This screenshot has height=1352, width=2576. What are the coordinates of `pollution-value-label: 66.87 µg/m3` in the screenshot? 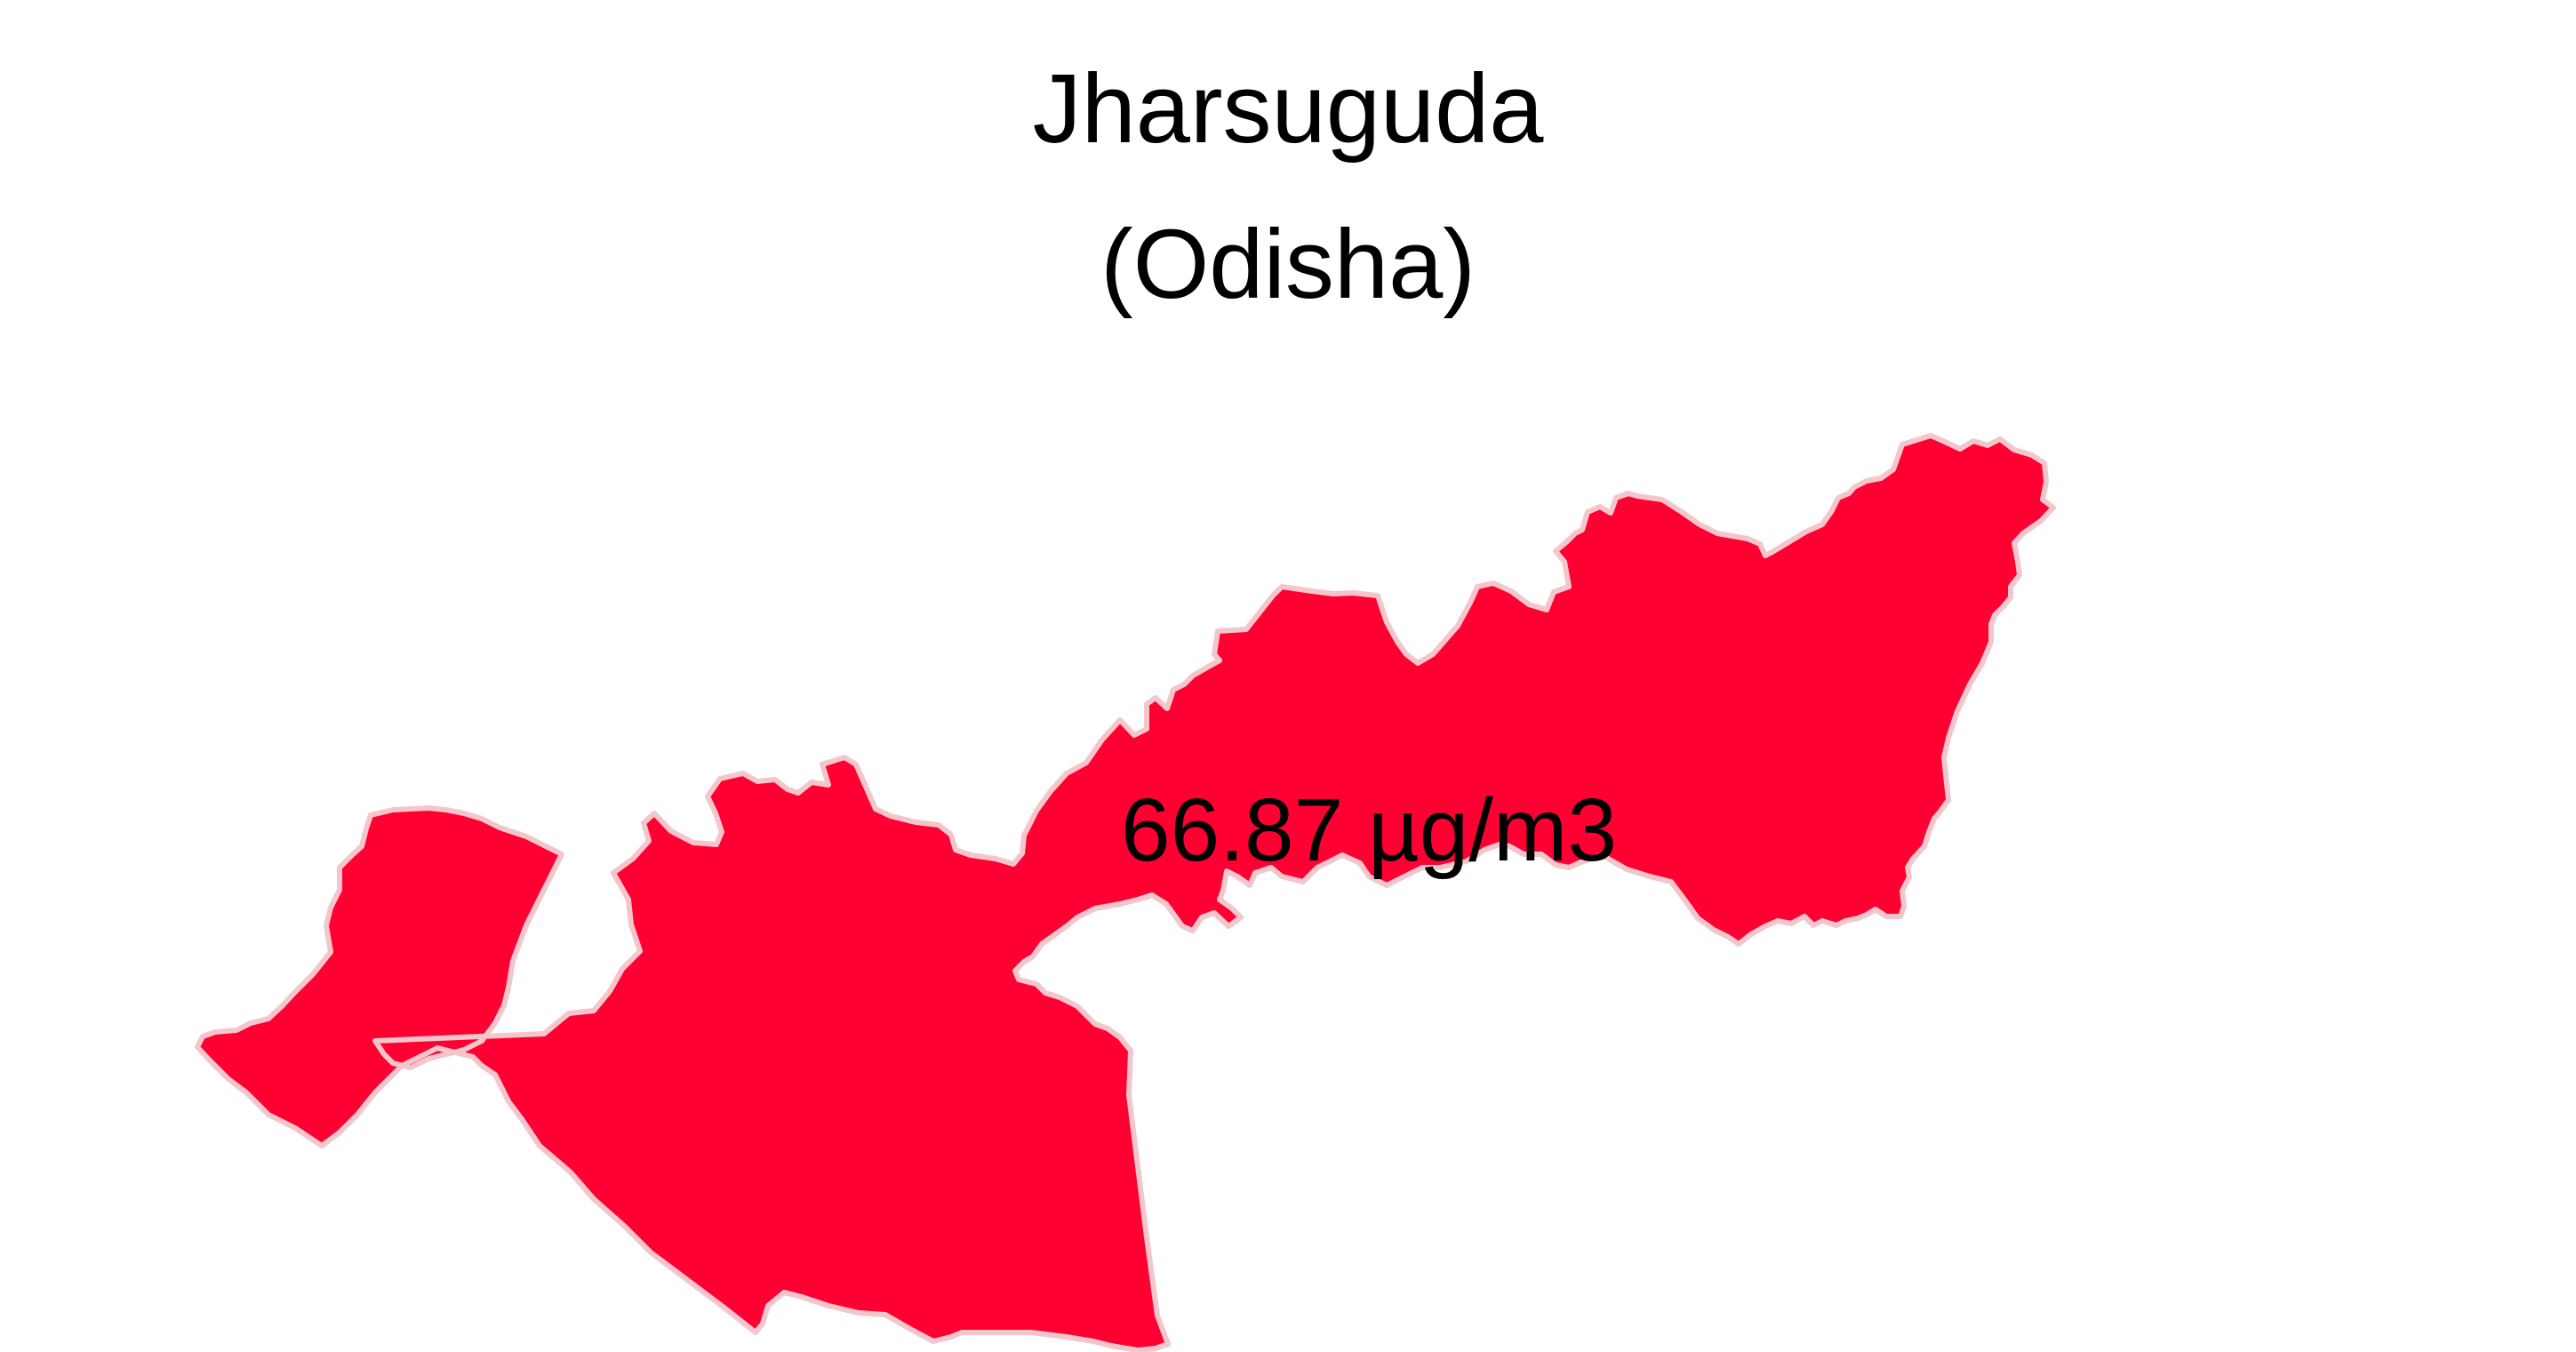 It's located at (1369, 830).